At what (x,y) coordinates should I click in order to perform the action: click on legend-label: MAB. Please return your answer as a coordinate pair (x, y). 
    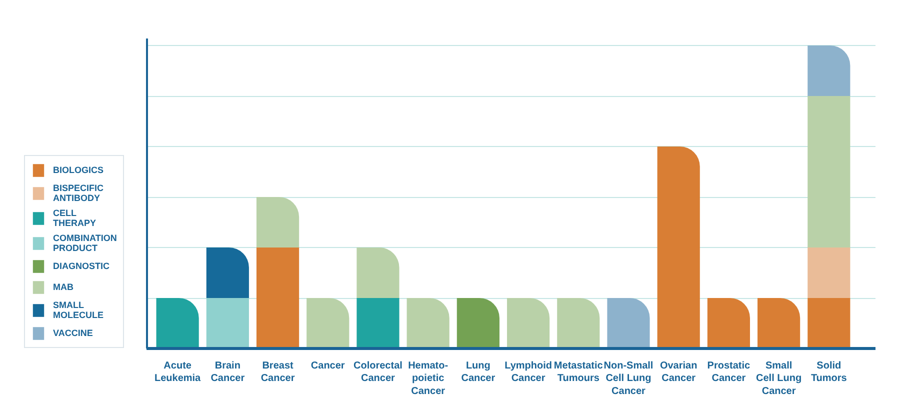
    Looking at the image, I should click on (63, 287).